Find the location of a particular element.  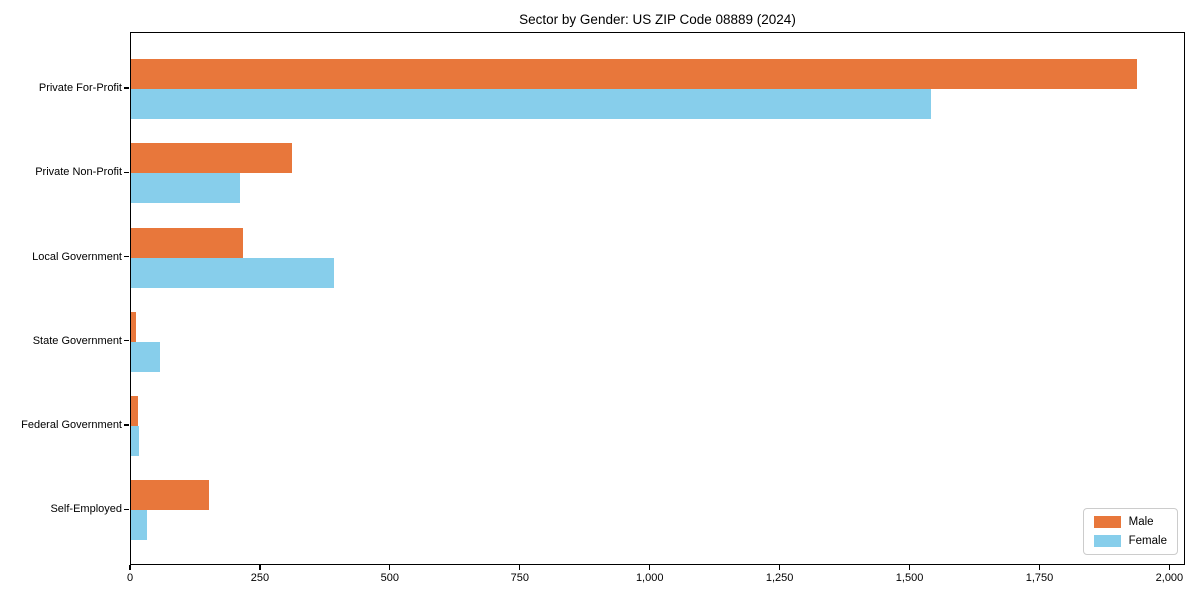

x-tick-label-750: 750 is located at coordinates (519, 578).